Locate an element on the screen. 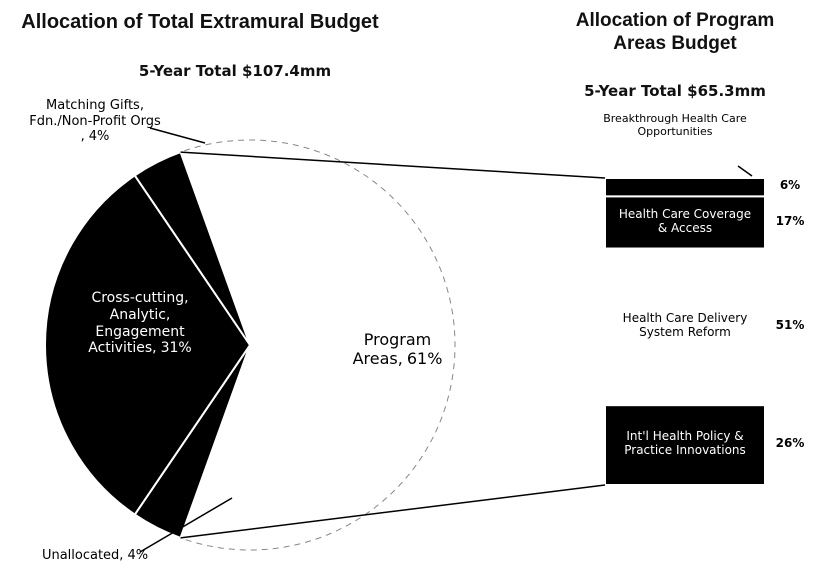 Image resolution: width=815 pixels, height=578 pixels. pie-slice is located at coordinates (192, 248).